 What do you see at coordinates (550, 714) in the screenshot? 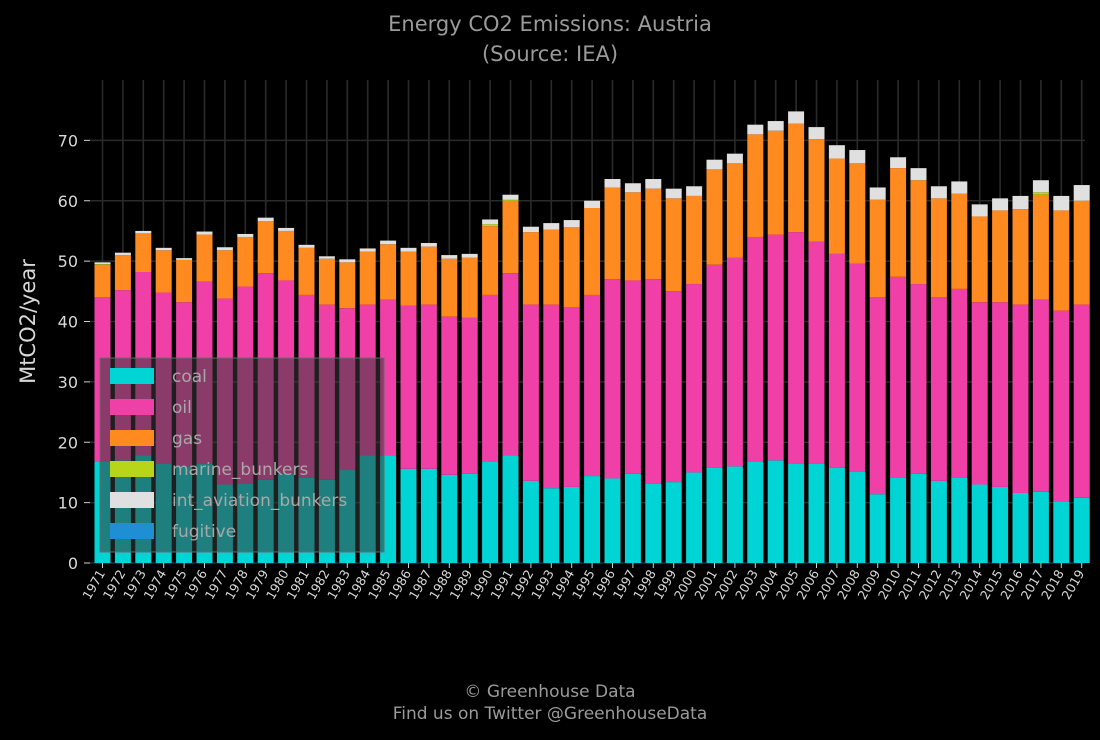
I see `footer-twitter: Find us on Twitter @GreenhouseData` at bounding box center [550, 714].